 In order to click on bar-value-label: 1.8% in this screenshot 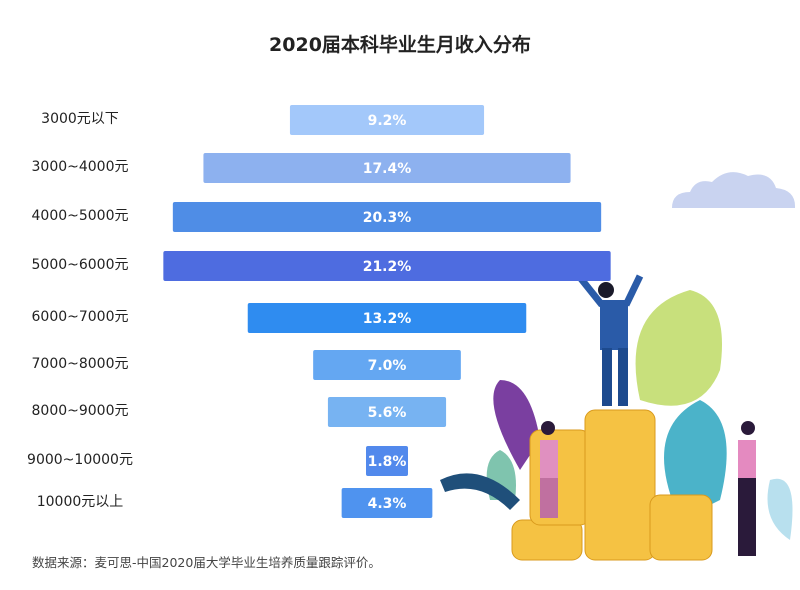, I will do `click(387, 462)`.